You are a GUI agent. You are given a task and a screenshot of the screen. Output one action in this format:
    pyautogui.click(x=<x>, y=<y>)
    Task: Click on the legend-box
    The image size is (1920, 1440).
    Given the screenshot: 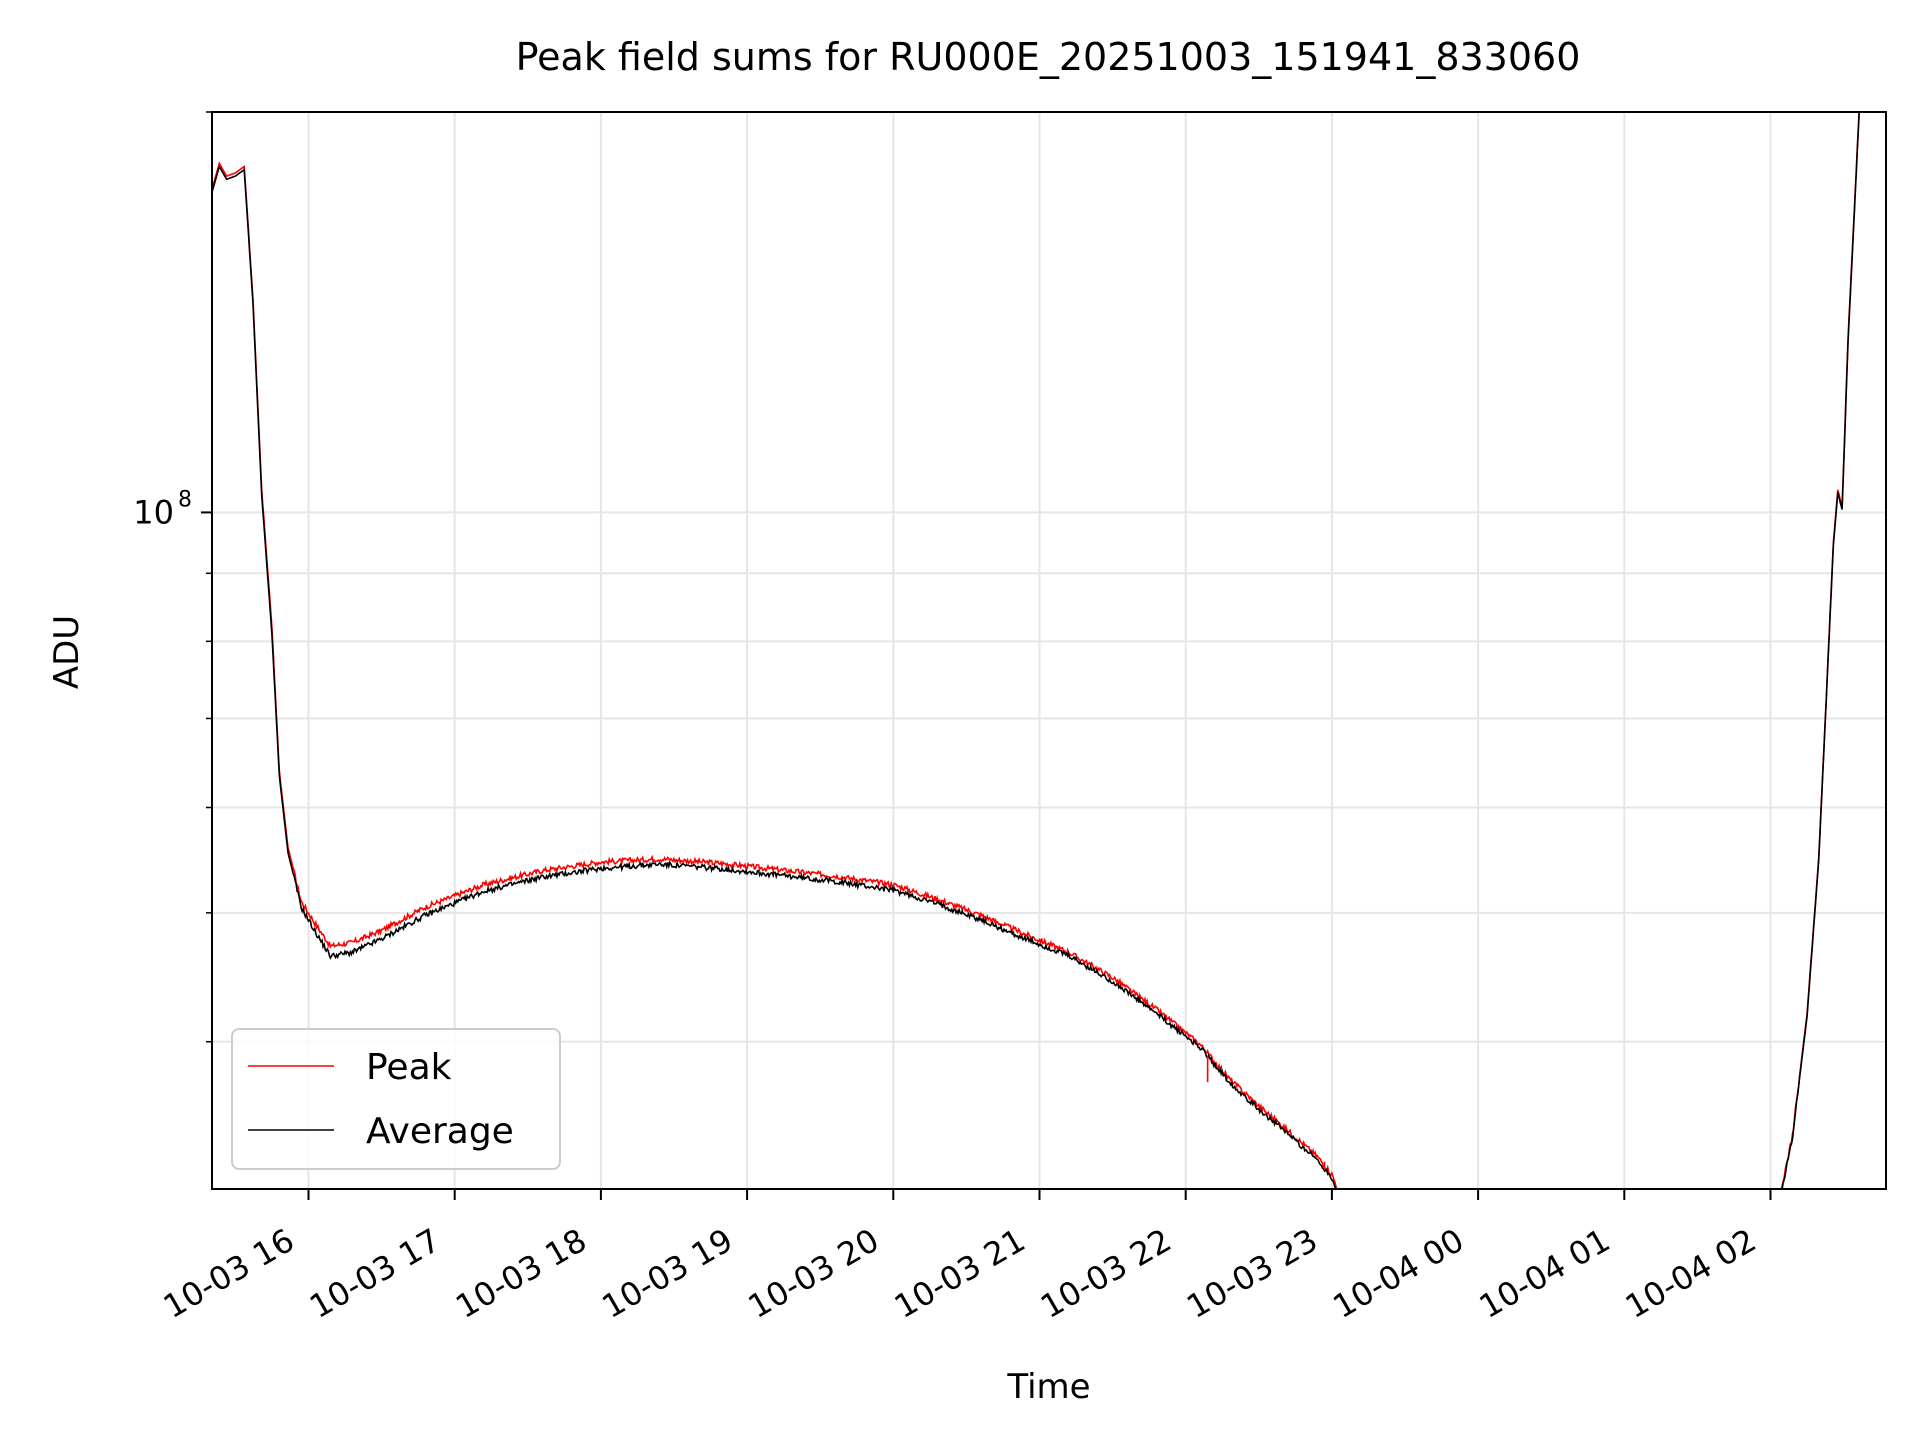 What is the action you would take?
    pyautogui.click(x=396, y=1099)
    